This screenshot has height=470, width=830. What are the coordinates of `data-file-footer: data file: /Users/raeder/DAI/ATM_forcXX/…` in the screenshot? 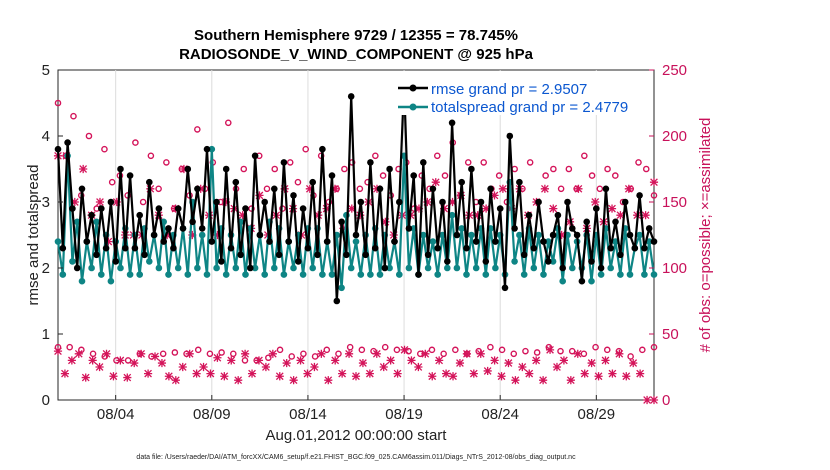 It's located at (356, 457).